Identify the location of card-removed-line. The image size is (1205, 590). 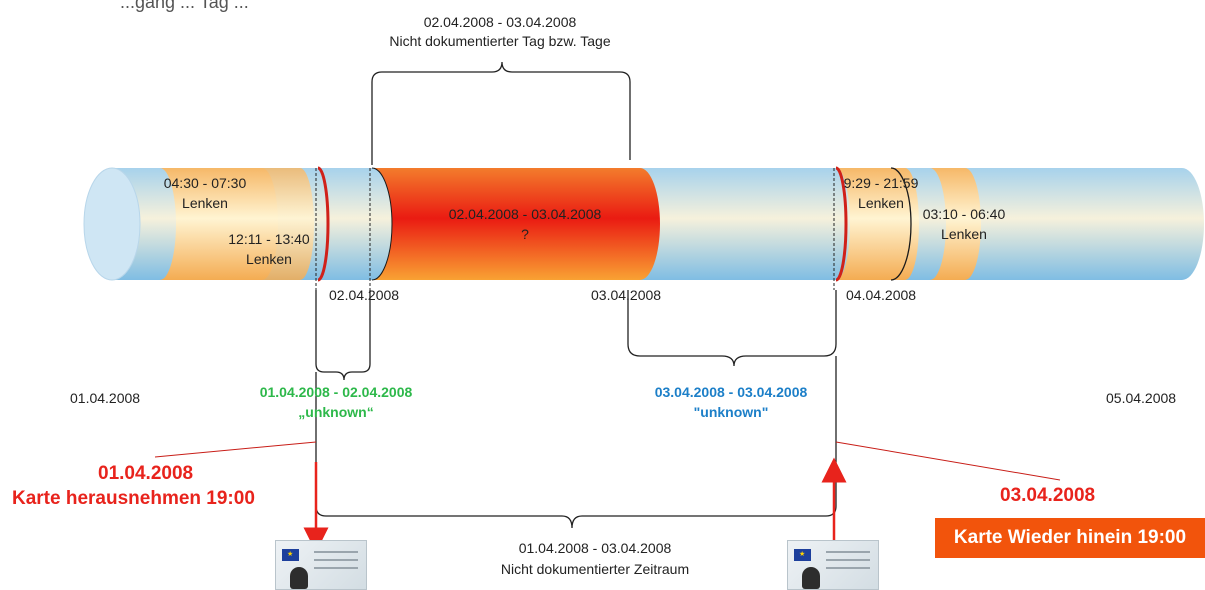
(323, 224).